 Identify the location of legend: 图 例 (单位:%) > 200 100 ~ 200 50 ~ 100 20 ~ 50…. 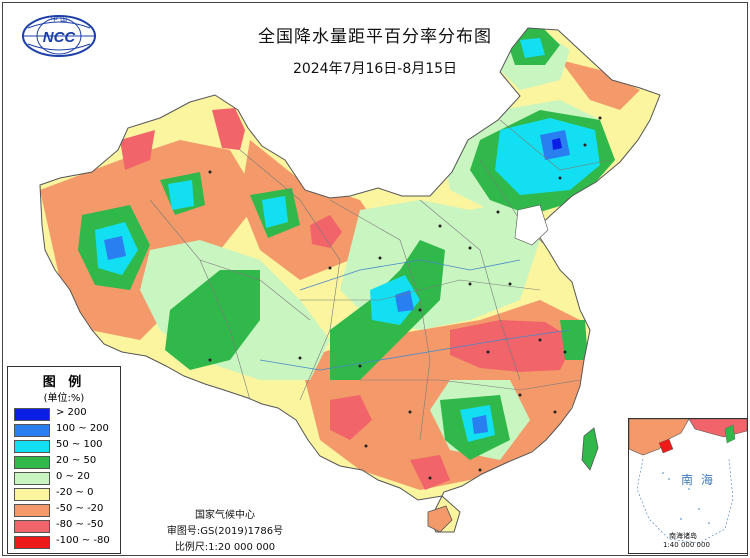
(64, 460).